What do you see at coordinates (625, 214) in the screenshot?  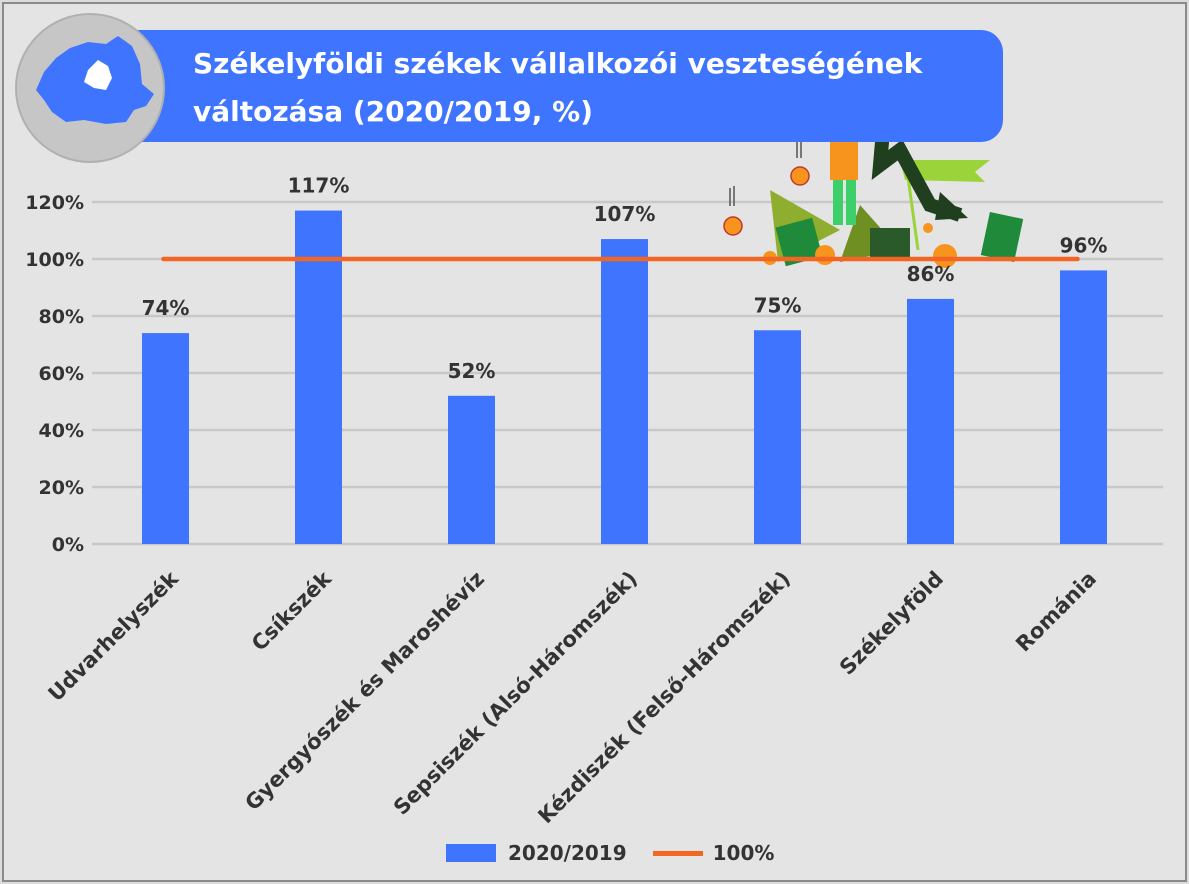 I see `data-label: 107%` at bounding box center [625, 214].